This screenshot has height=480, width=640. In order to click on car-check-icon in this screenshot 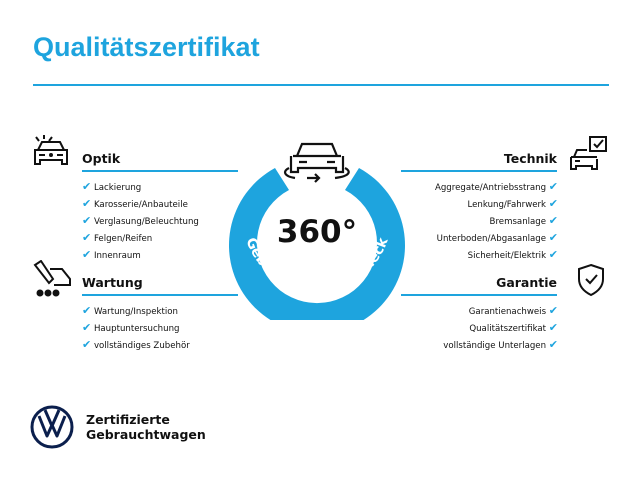, I will do `click(588, 153)`.